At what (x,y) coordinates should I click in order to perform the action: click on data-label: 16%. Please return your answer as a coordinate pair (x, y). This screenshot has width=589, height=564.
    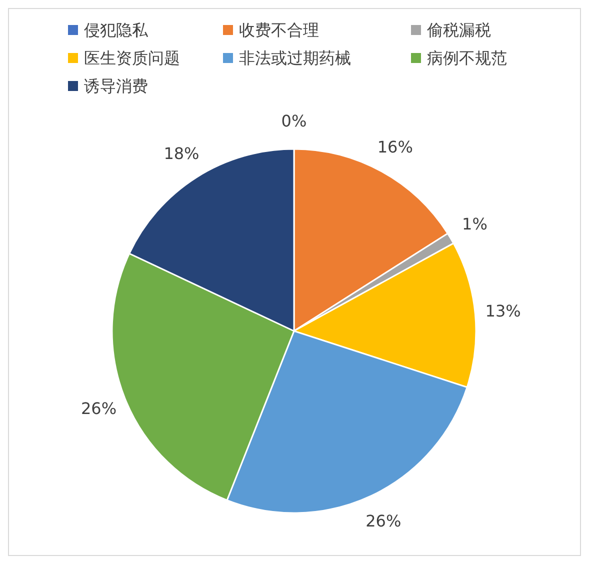
    Looking at the image, I should click on (395, 146).